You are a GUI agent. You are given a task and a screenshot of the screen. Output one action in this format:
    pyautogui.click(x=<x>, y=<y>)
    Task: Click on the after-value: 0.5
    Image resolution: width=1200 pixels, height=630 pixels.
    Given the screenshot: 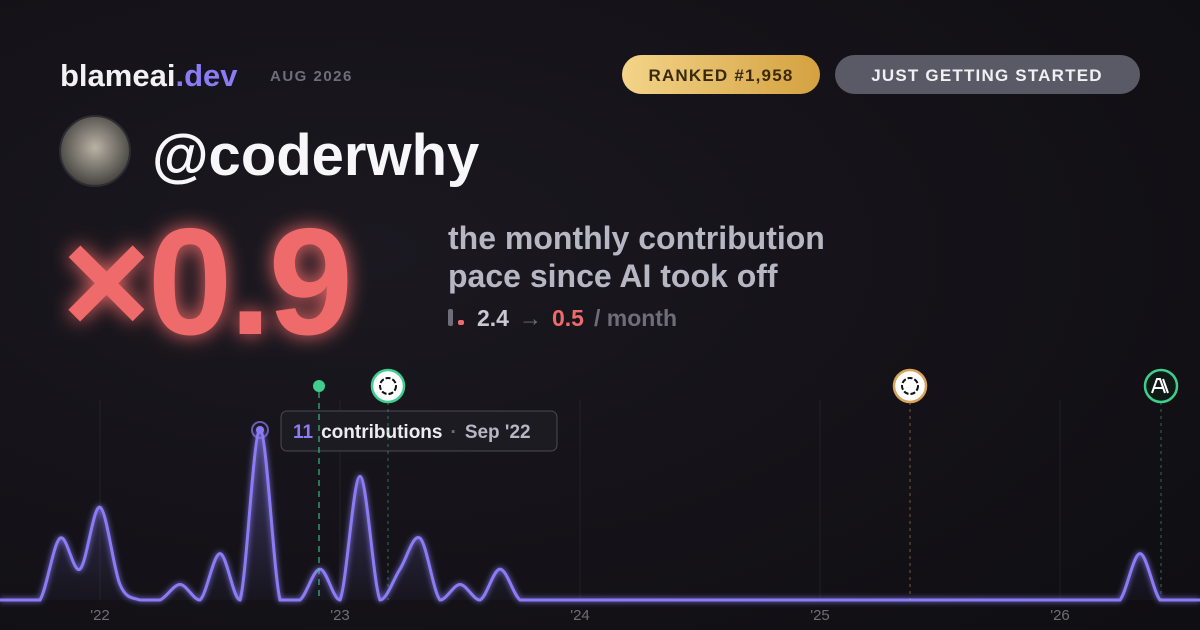 What is the action you would take?
    pyautogui.click(x=568, y=318)
    